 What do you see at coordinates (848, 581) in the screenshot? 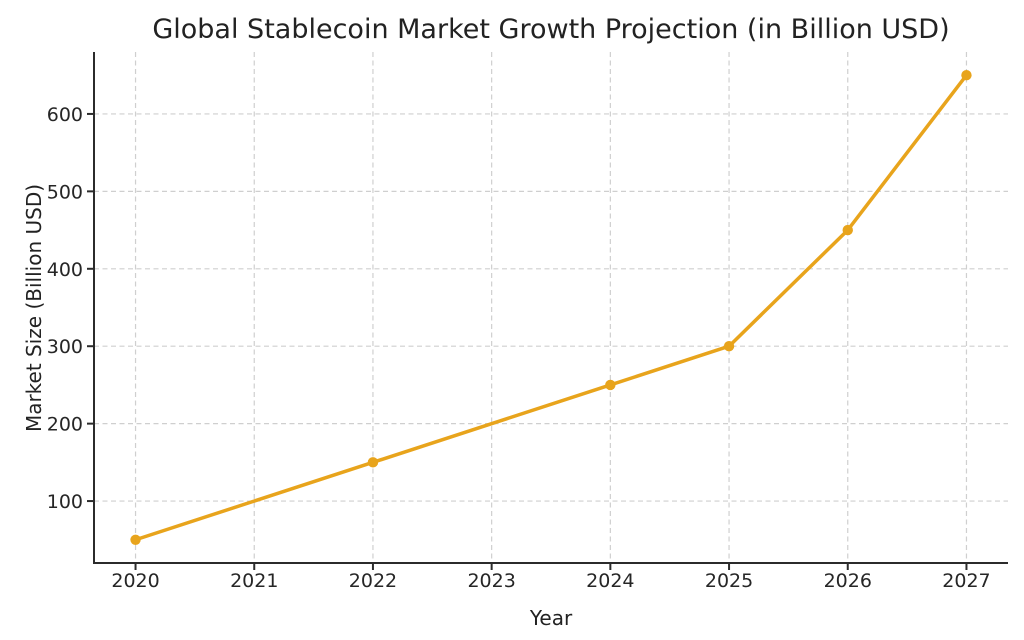
I see `x-tick-label: 2026` at bounding box center [848, 581].